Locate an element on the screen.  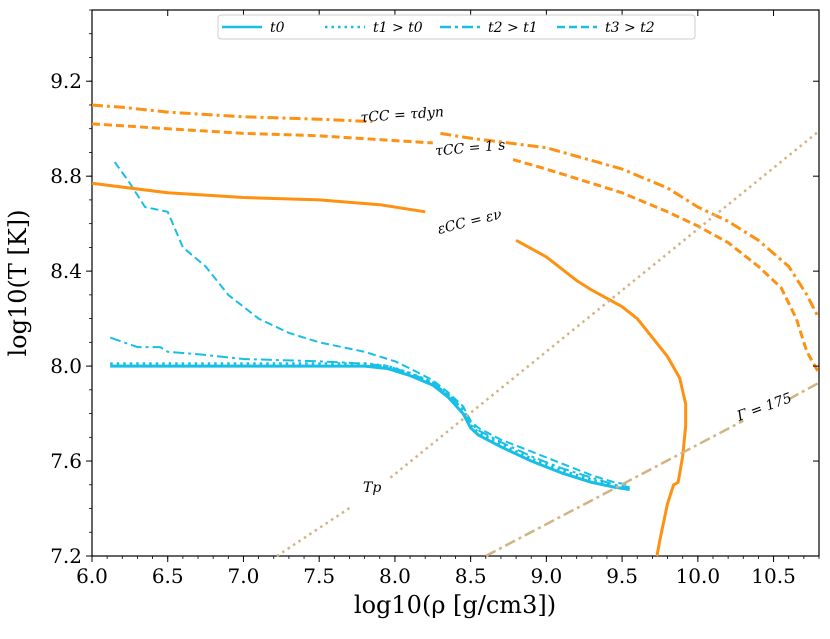
annotation-cc: εCC = εν is located at coordinates (470, 222).